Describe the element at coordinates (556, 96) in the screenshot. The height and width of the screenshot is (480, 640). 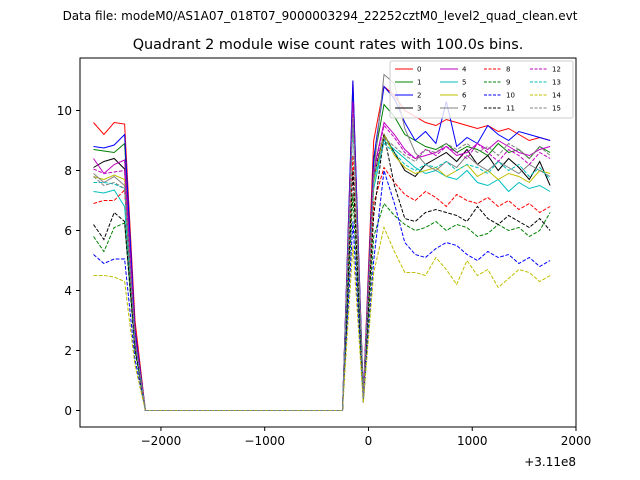
I see `legend-label-14: 14` at that location.